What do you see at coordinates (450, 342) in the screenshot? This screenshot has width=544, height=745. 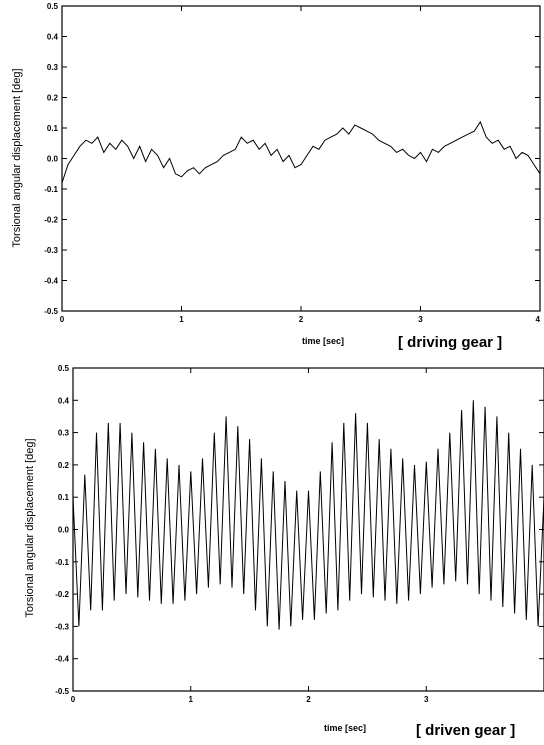 I see `caption-driving-gear: [ driving gear ]` at bounding box center [450, 342].